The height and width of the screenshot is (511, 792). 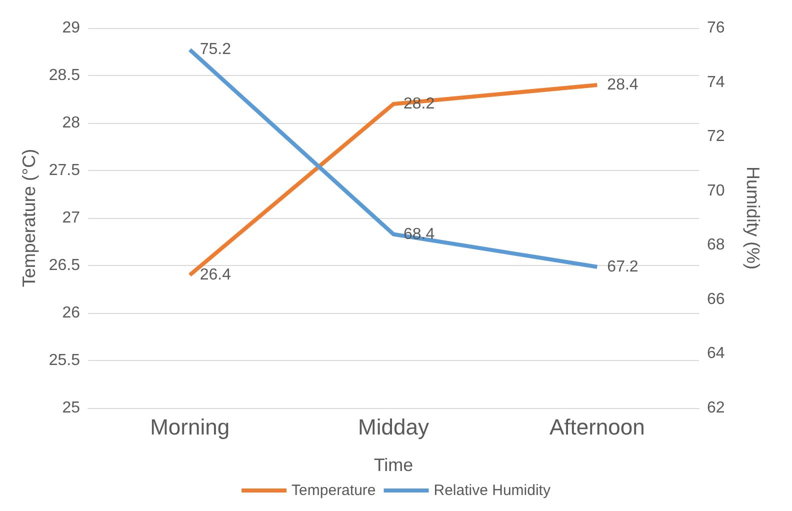 I want to click on y-tick-label: 26, so click(x=71, y=313).